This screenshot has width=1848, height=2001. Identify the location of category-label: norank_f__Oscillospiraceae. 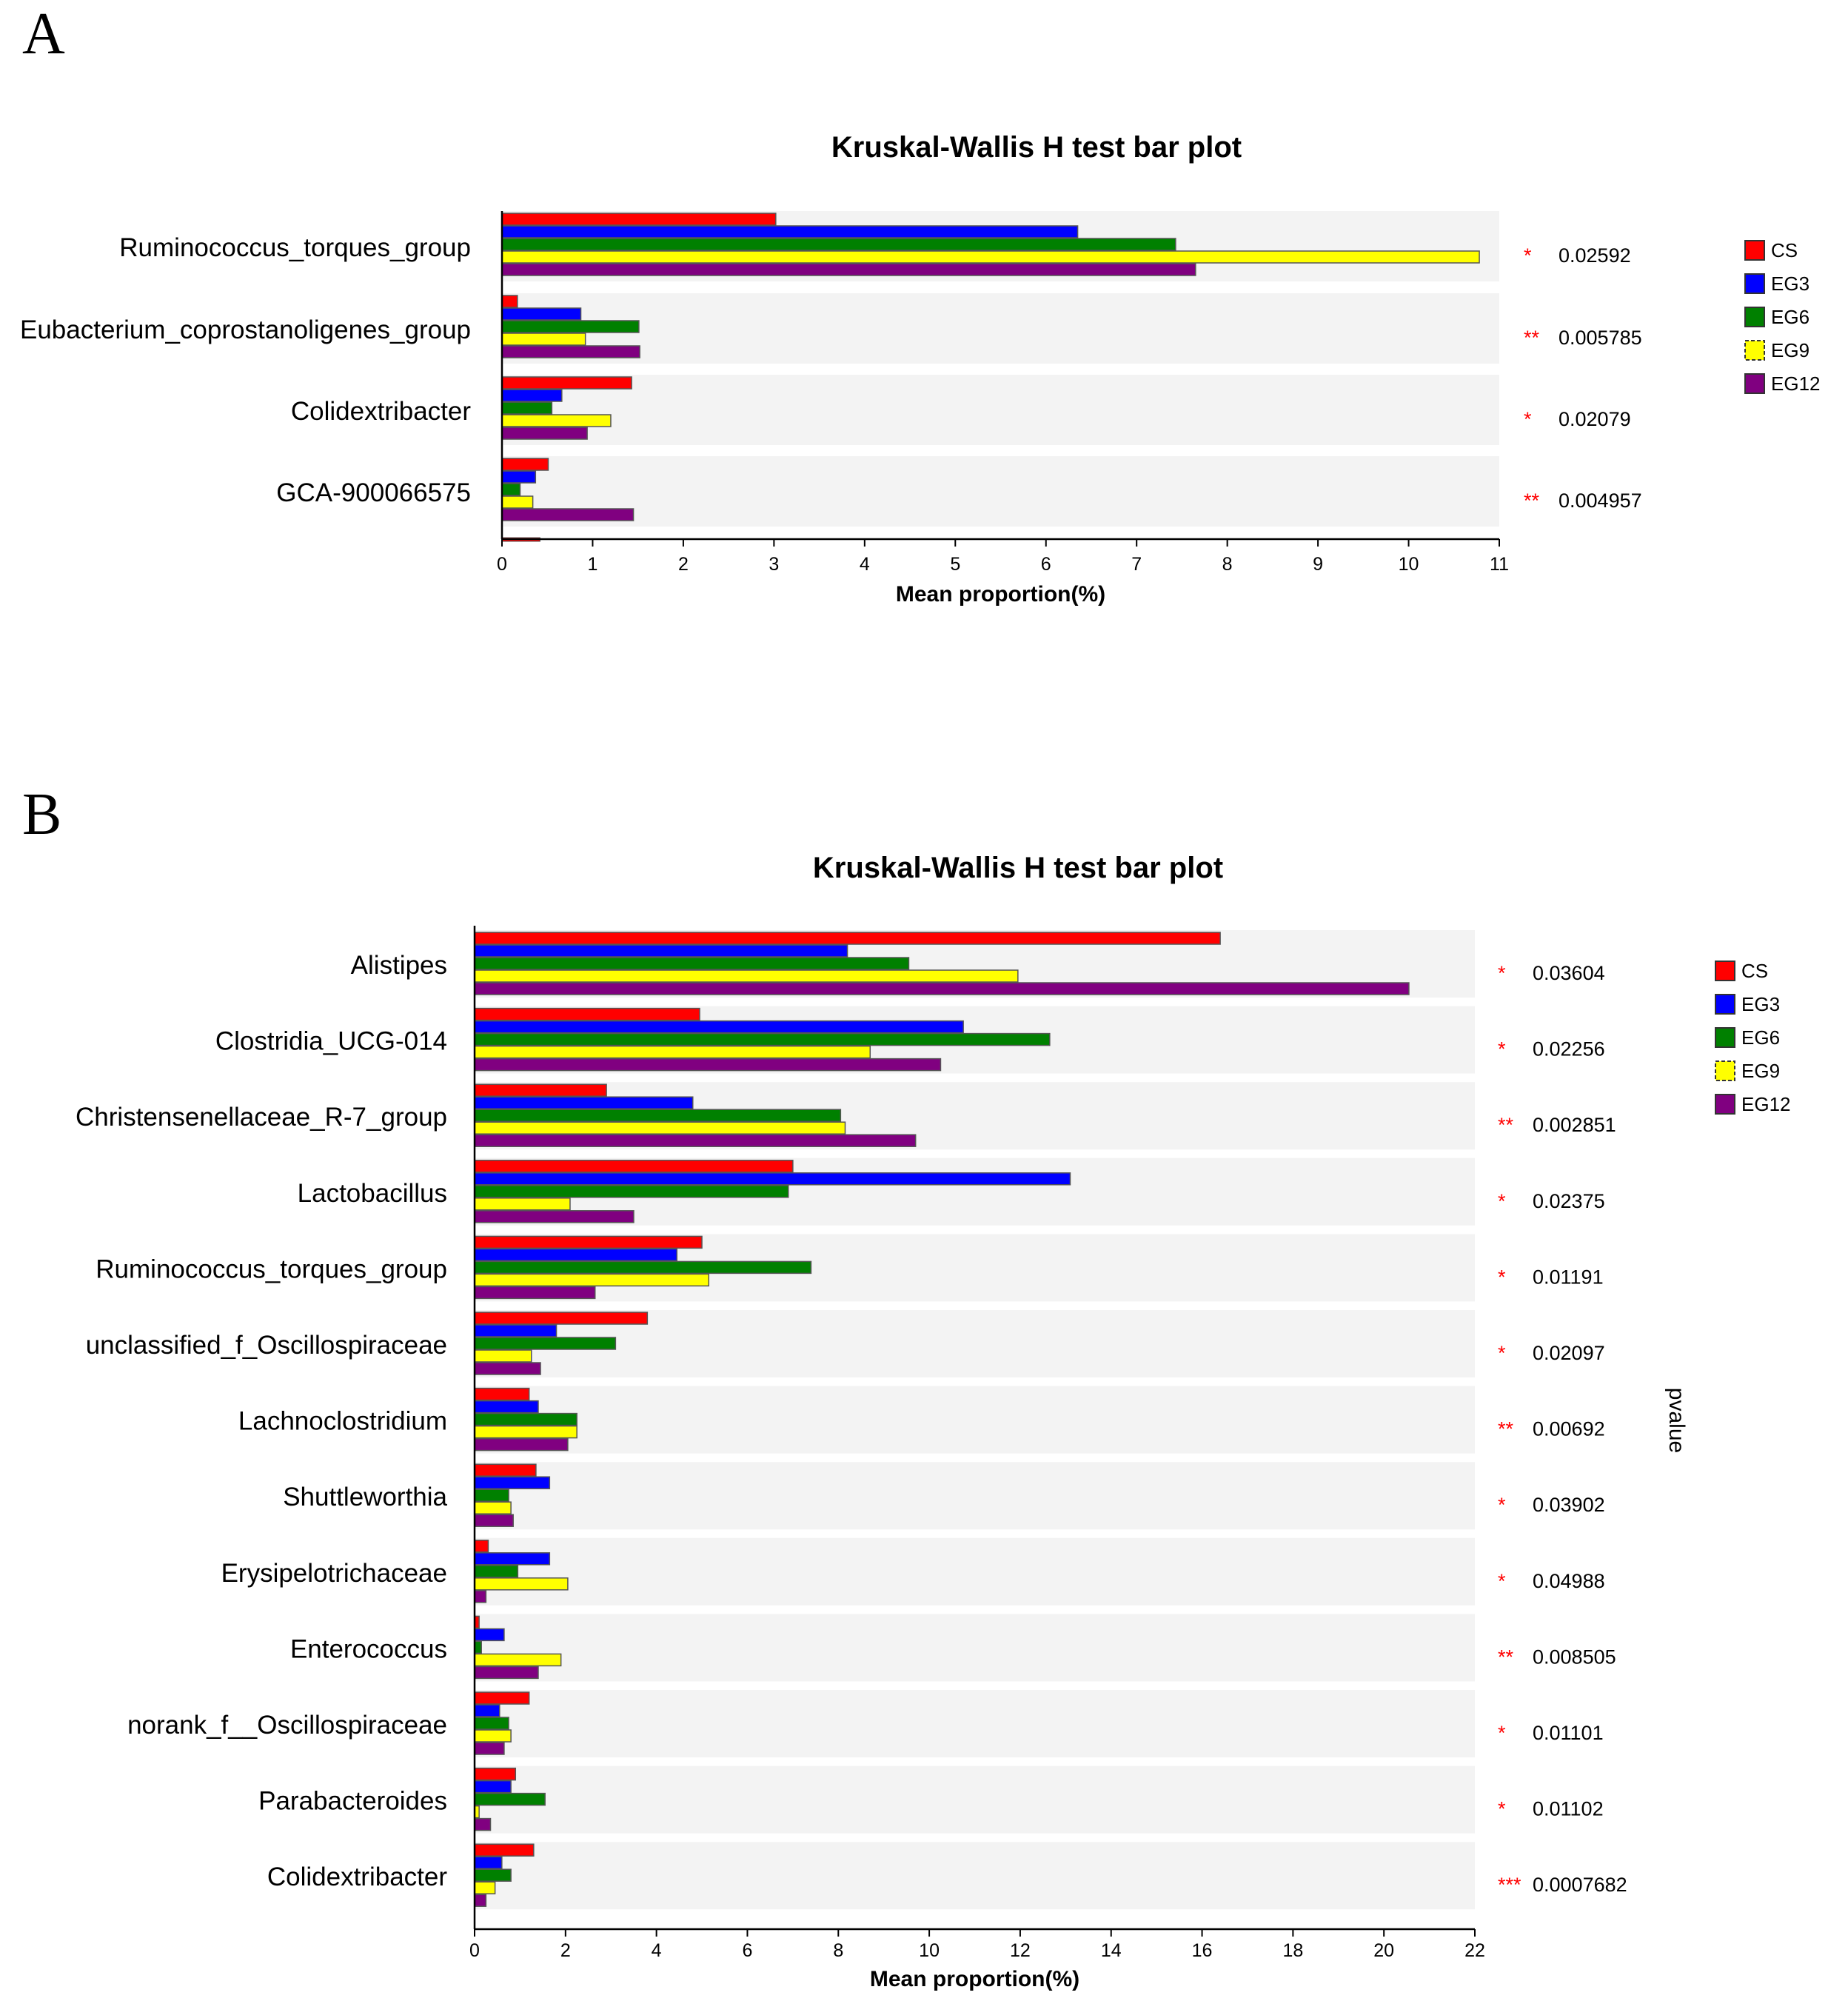
(287, 1725).